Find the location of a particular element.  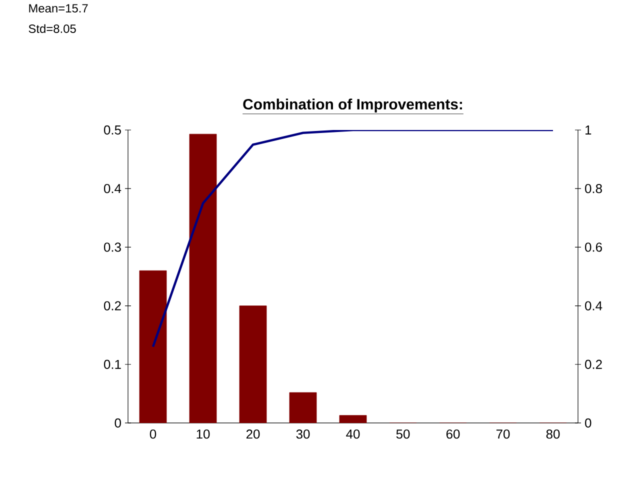

y2-tick-label: 1 is located at coordinates (589, 130).